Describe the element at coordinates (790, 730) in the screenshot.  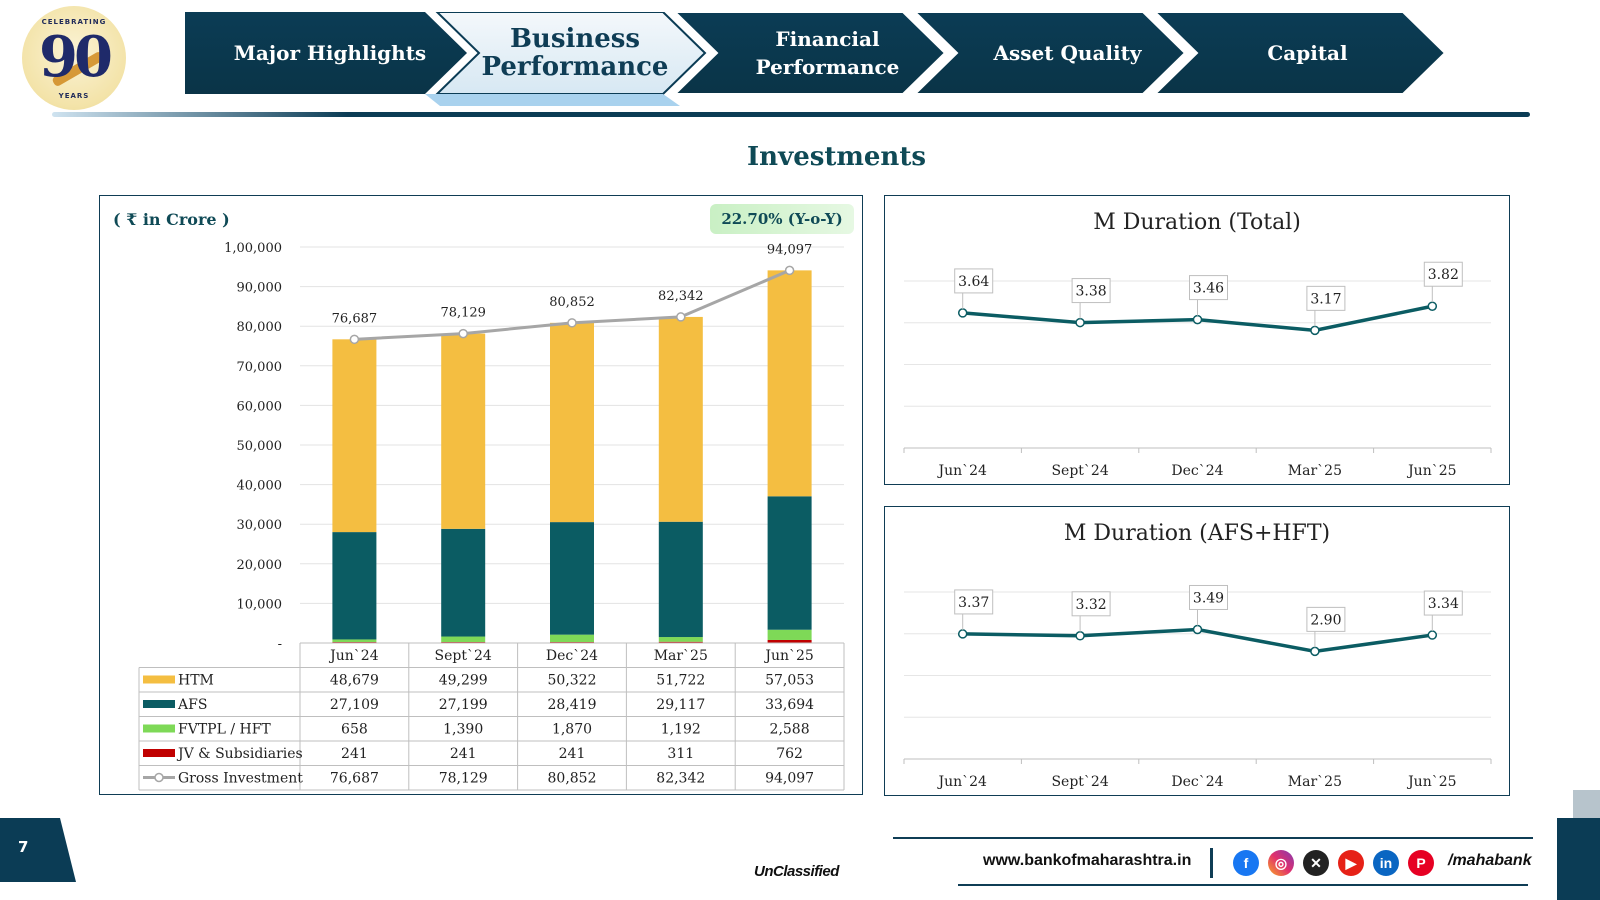
I see `table-cell: 2,588` at that location.